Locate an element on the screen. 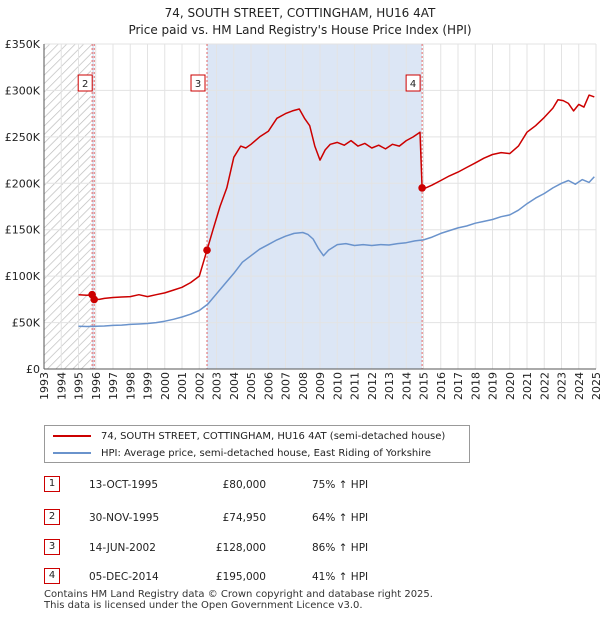 This screenshot has height=620, width=600. chart-title: 74, SOUTH STREET, COTTINGHAM, HU16 4AT is located at coordinates (300, 13).